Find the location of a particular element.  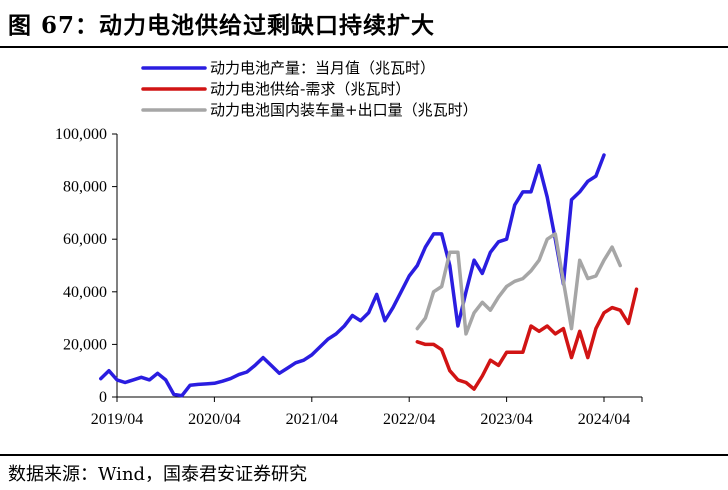

x-tick-label: 2019/04 is located at coordinates (117, 419).